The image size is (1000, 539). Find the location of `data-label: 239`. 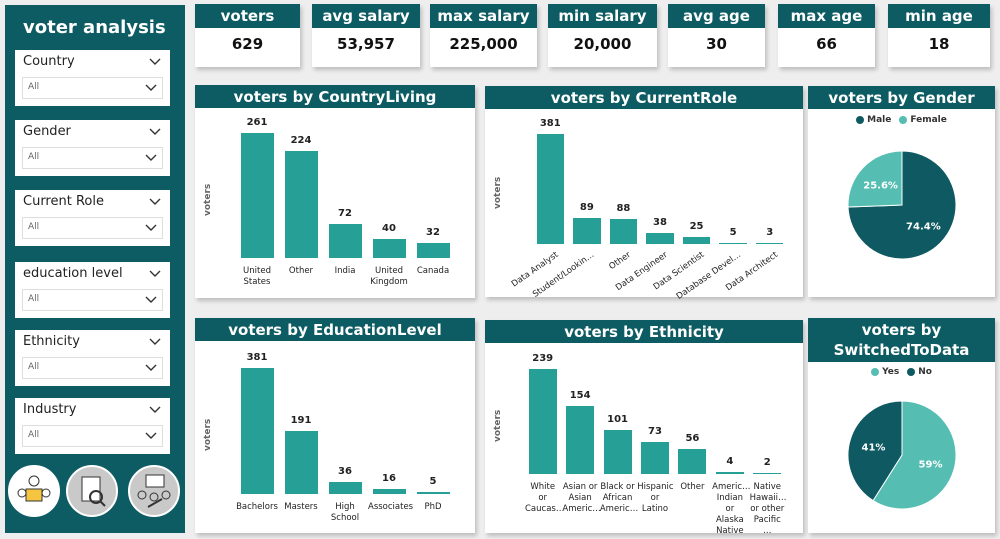

data-label: 239 is located at coordinates (543, 358).